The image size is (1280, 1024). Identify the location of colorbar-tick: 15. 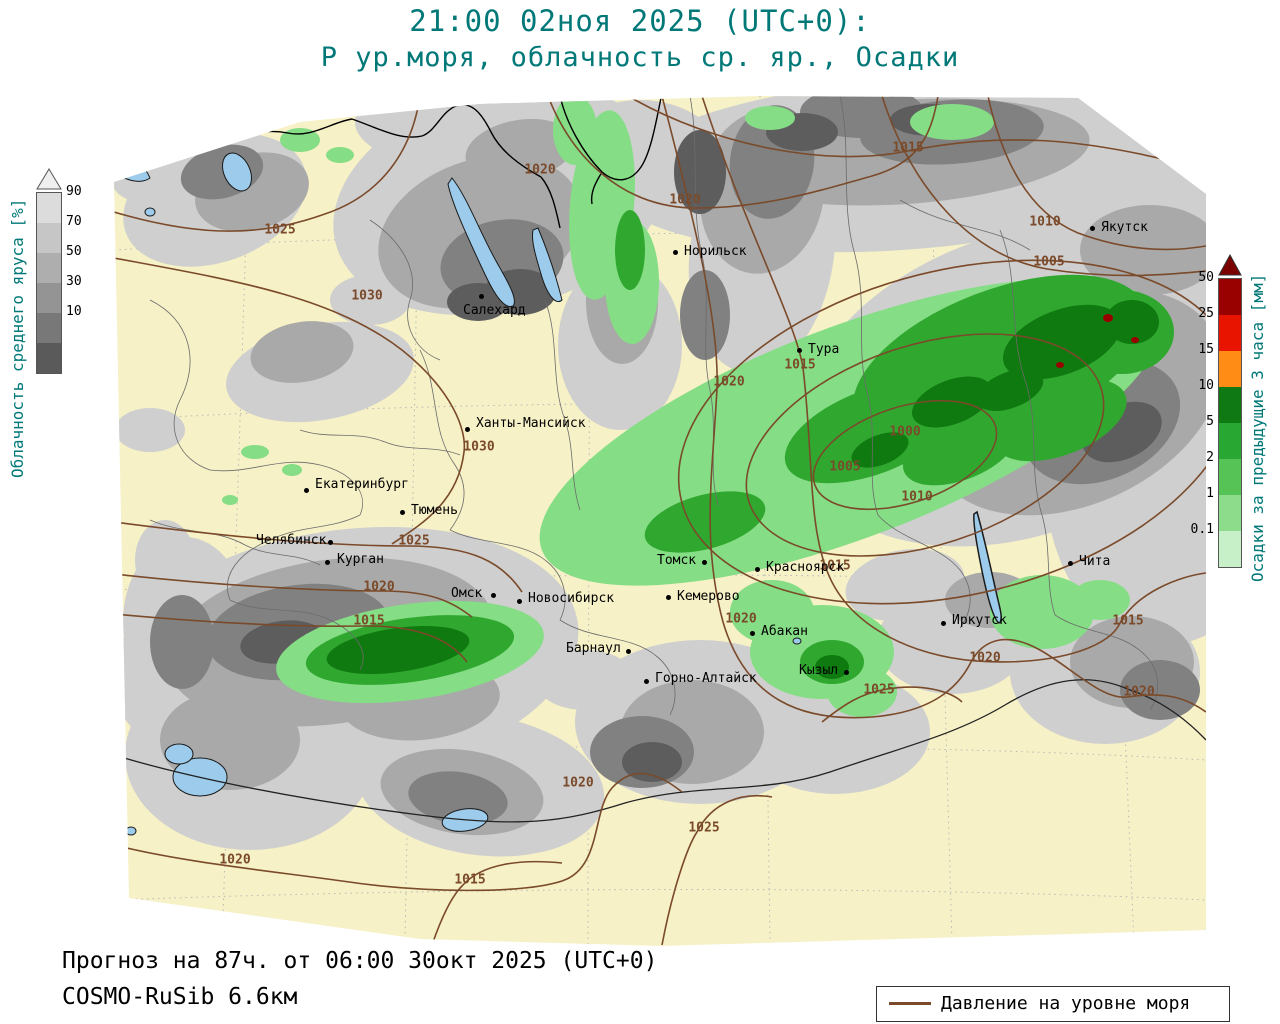
(1206, 349).